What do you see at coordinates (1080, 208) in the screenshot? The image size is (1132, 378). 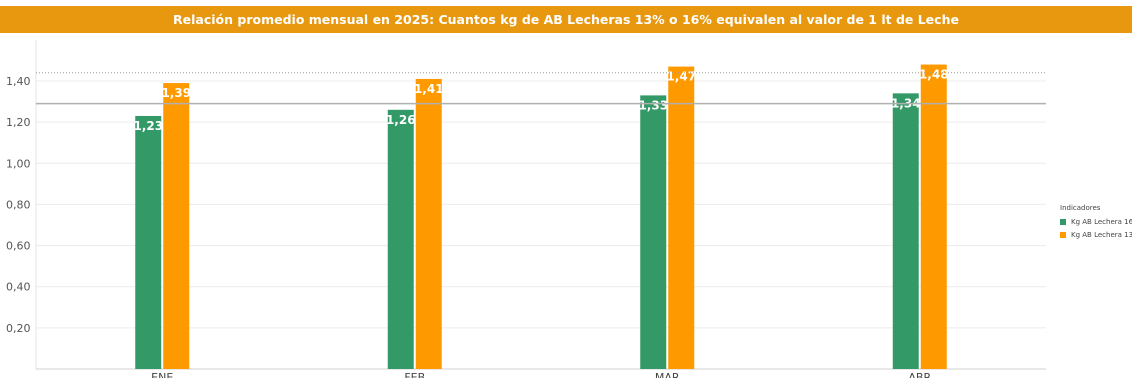 I see `legend-title: Indicadores` at bounding box center [1080, 208].